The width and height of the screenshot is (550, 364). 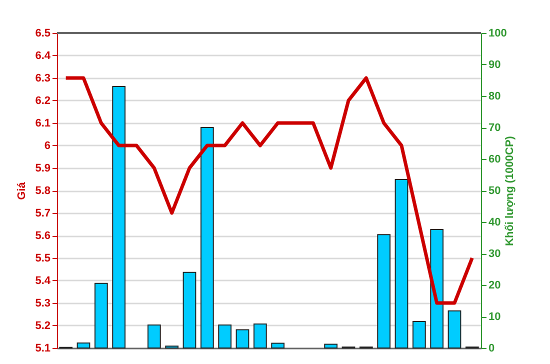 I want to click on y2-tick-label: 50, so click(x=494, y=191).